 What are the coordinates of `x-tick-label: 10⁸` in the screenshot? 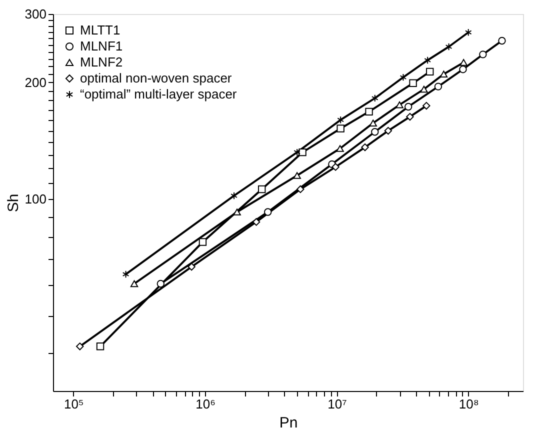 It's located at (468, 404).